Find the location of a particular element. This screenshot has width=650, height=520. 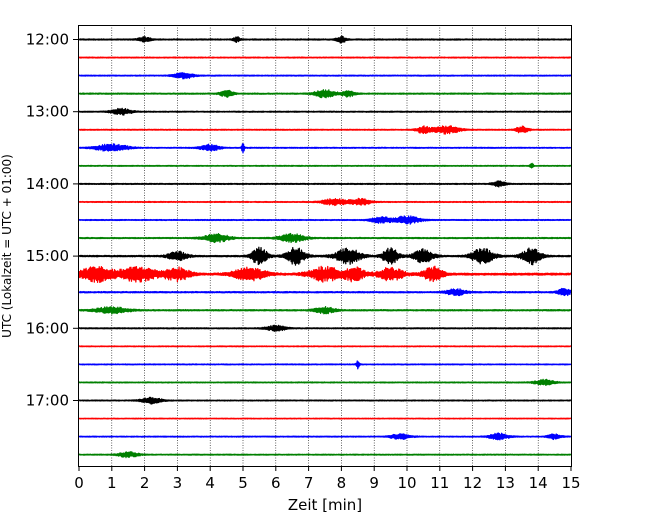

x-tick-label: 11 is located at coordinates (439, 483).